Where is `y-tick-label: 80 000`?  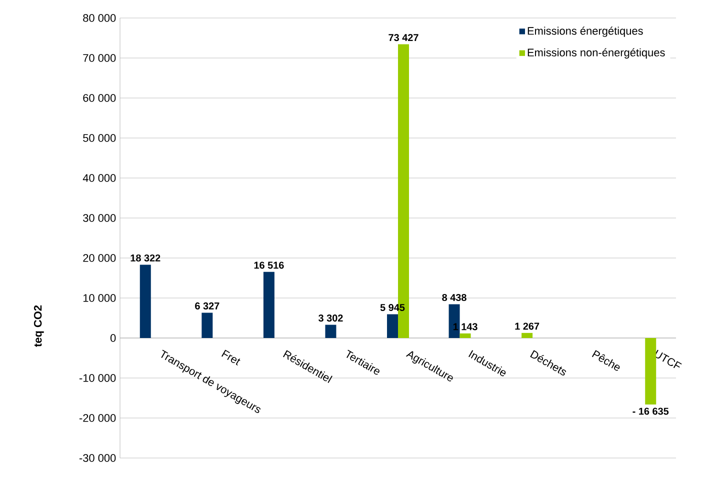 y-tick-label: 80 000 is located at coordinates (99, 18).